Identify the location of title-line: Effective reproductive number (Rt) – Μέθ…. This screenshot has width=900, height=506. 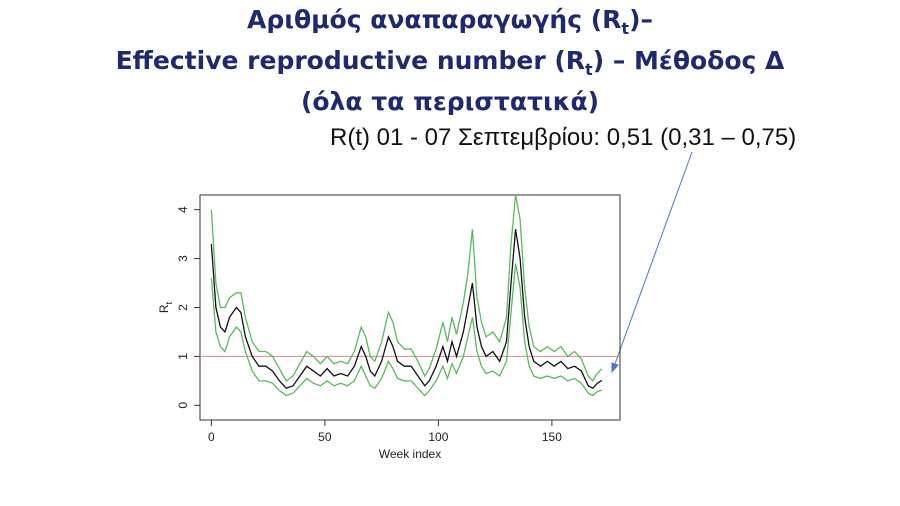
(450, 65).